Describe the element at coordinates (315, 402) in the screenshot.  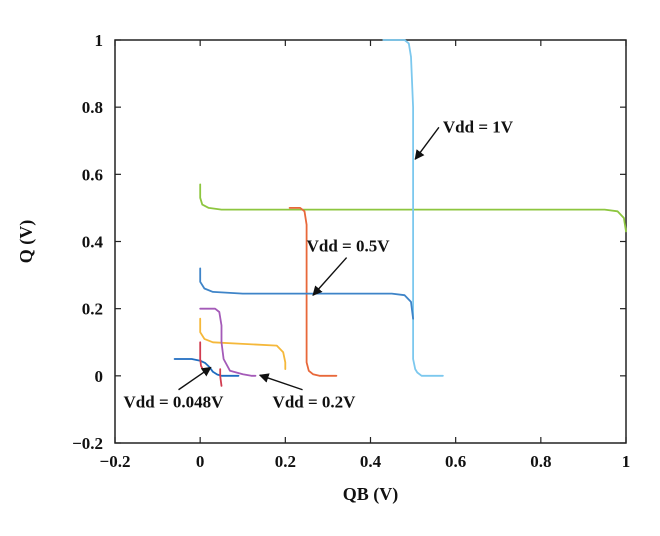
I see `annotation-label: Vdd = 0.2V` at that location.